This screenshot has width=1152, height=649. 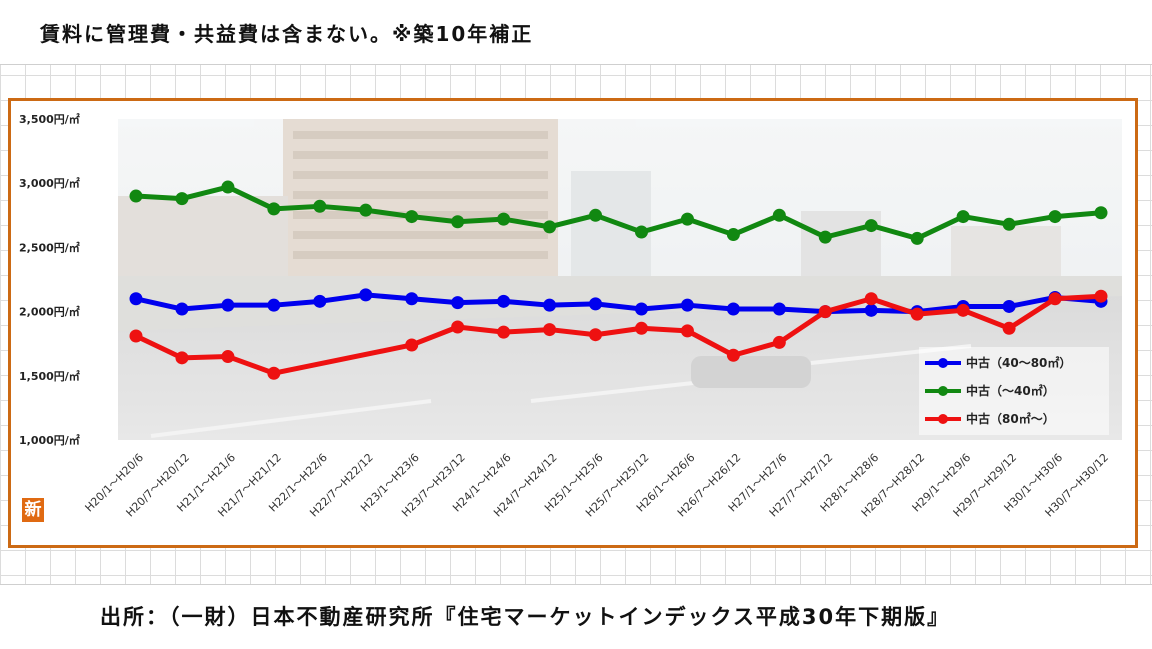 I want to click on footer-band: 出所：（一財）日本不動産研究所『住宅マーケットインデックス平成30年下期版』, so click(x=576, y=616).